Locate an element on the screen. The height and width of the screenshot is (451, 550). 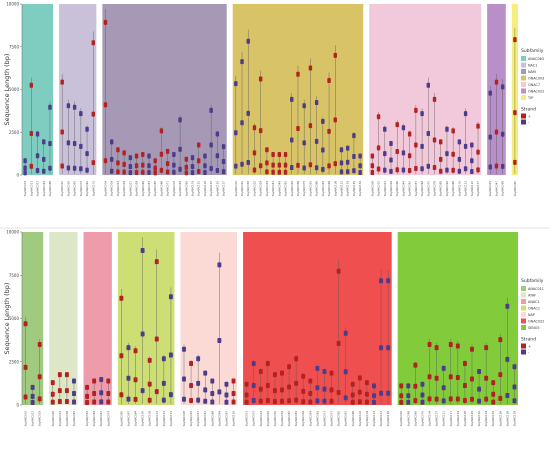
legend-entry: ONAC022 is located at coordinates (536, 92).